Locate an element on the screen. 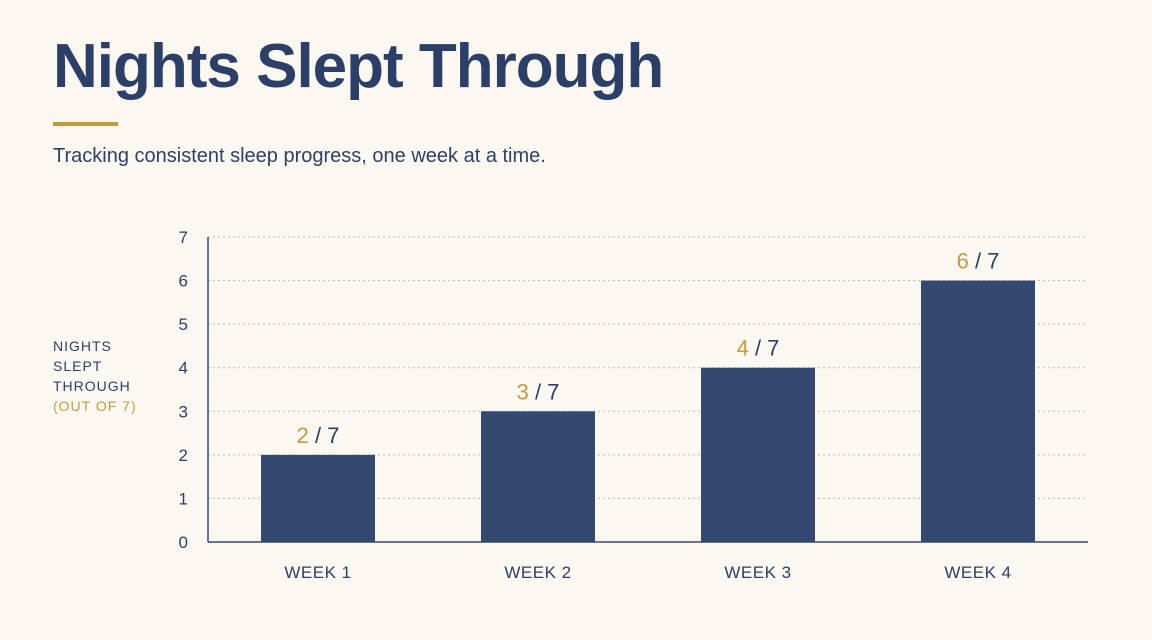 This screenshot has height=640, width=1152. y-axis-title-note: (OUT OF 7) is located at coordinates (95, 406).